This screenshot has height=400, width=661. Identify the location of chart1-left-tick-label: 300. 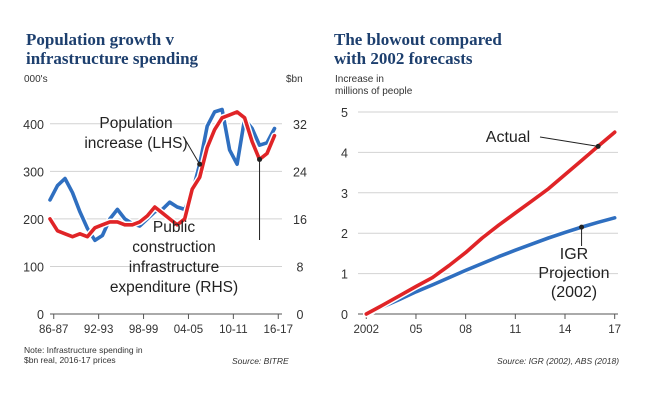
(33, 172).